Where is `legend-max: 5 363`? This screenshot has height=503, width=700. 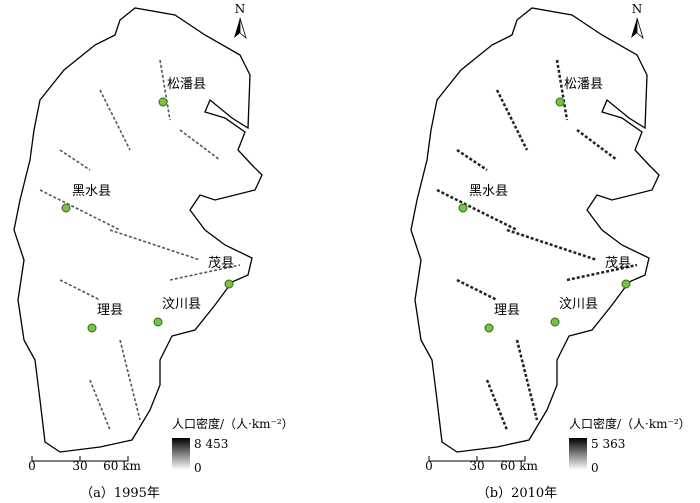
legend-max: 5 363 is located at coordinates (608, 444).